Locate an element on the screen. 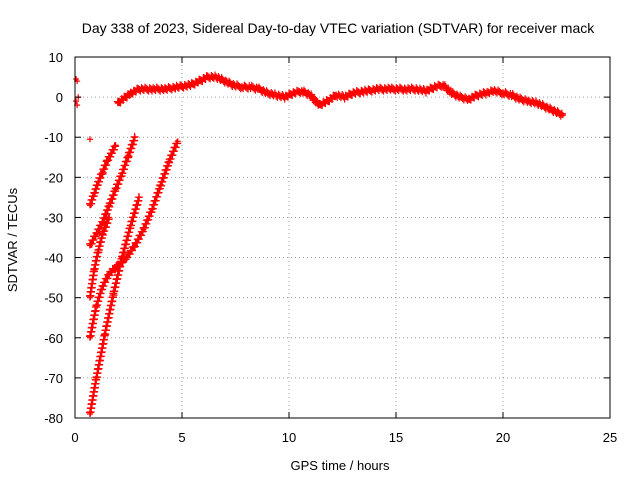  x-tick-label: 0 is located at coordinates (74, 437).